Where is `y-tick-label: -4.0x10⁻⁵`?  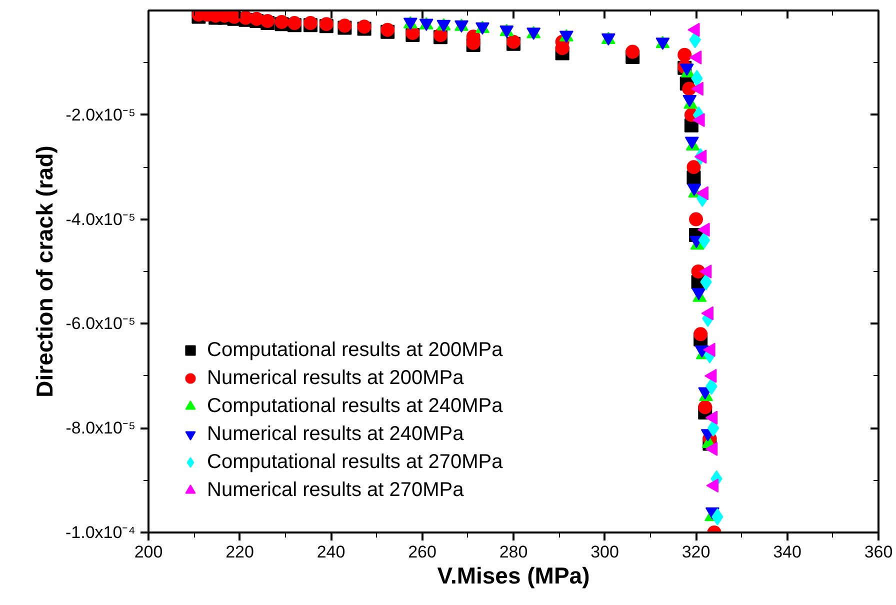 y-tick-label: -4.0x10⁻⁵ is located at coordinates (101, 219).